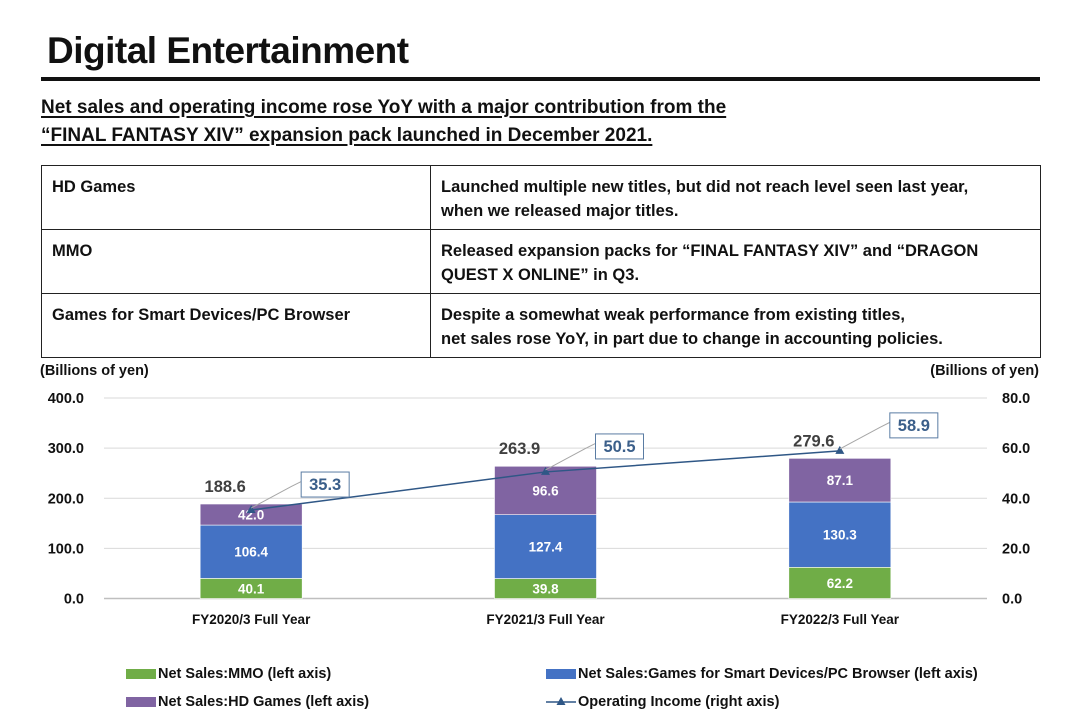  What do you see at coordinates (545, 589) in the screenshot?
I see `bar-data-label: 39.8` at bounding box center [545, 589].